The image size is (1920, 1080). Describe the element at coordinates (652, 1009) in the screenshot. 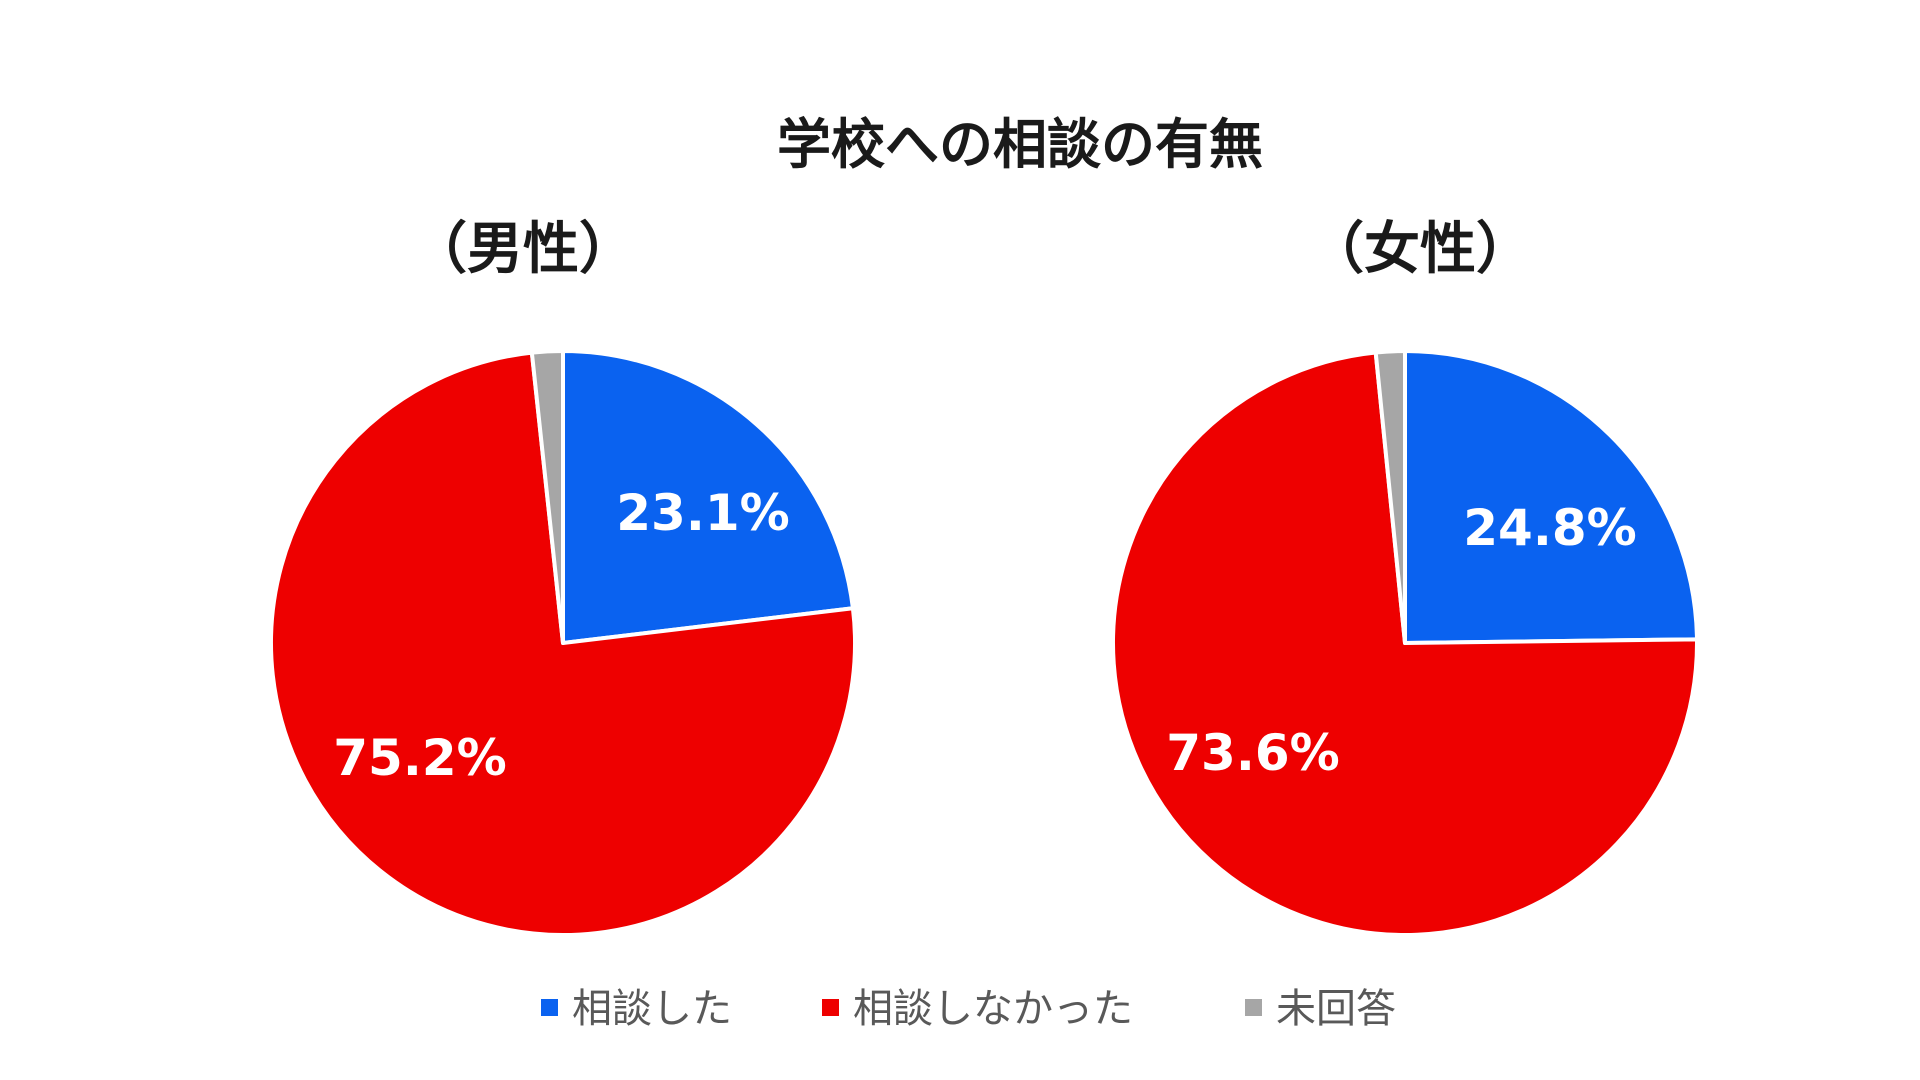

I see `legend-label-consulted: 相談した` at that location.